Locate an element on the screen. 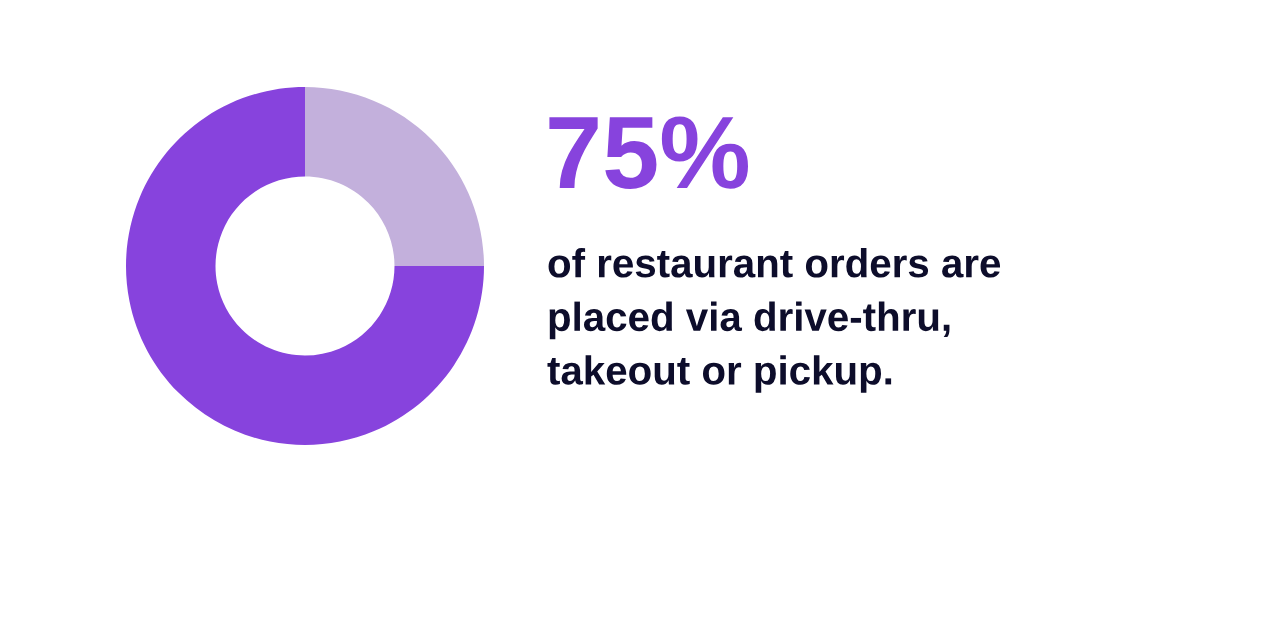  text: of restaurant orders are placed via drive-thru, takeout or pickup. is located at coordinates (774, 320).